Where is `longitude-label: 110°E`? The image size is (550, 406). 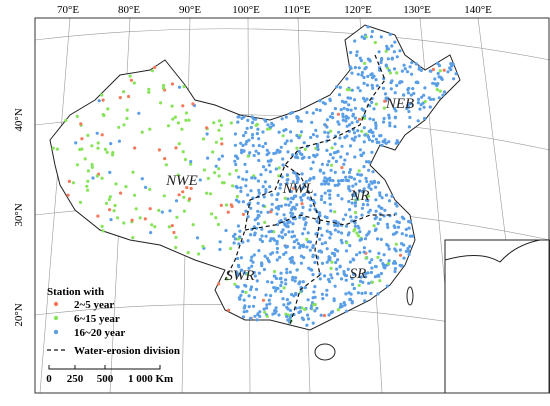
longitude-label: 110°E is located at coordinates (296, 10).